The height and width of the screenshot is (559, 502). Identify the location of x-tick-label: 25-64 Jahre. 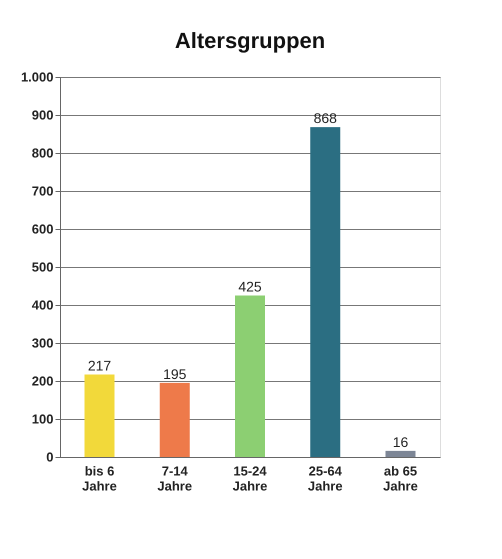
(325, 479).